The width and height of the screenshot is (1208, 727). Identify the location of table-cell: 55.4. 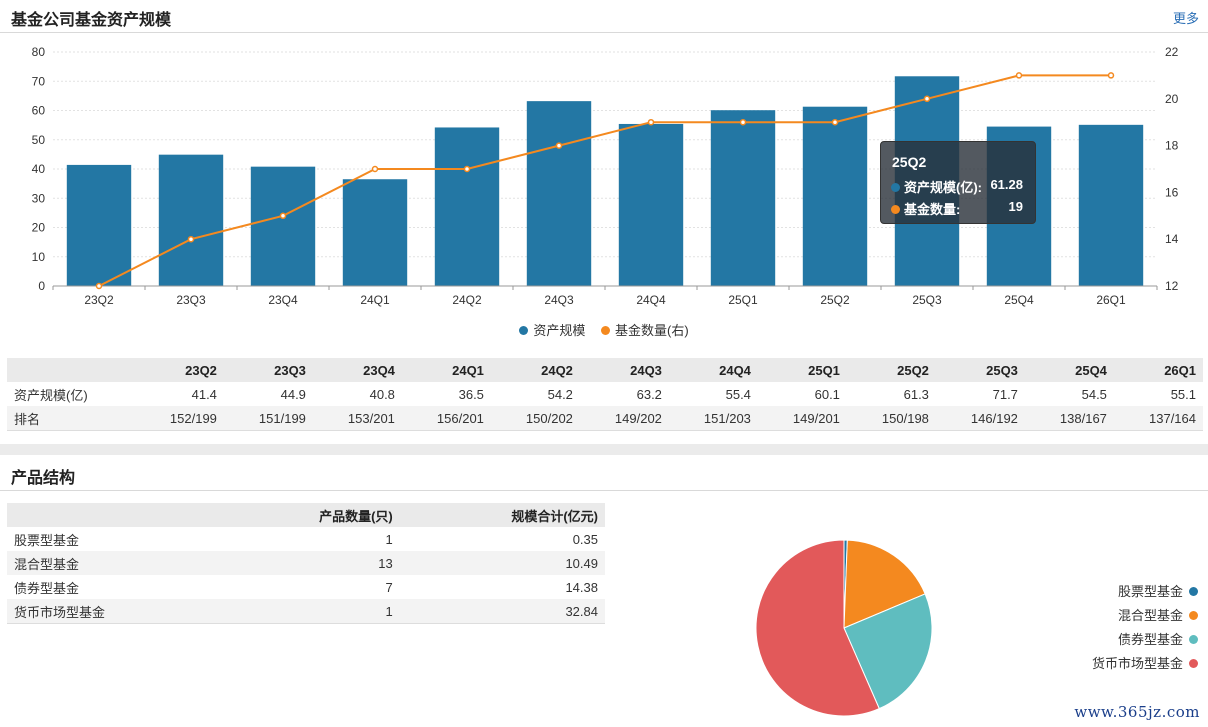
(738, 394).